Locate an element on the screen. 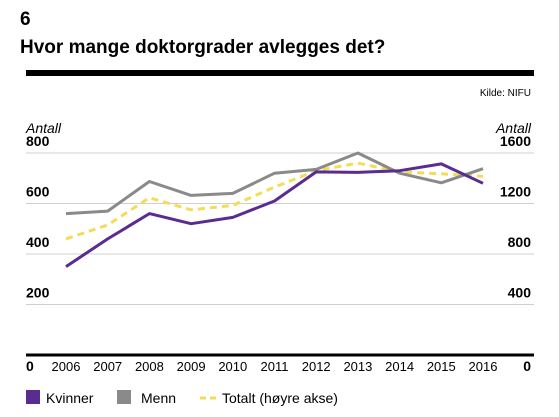 This screenshot has width=559, height=417. x-tick-label: 2010 is located at coordinates (232, 366).